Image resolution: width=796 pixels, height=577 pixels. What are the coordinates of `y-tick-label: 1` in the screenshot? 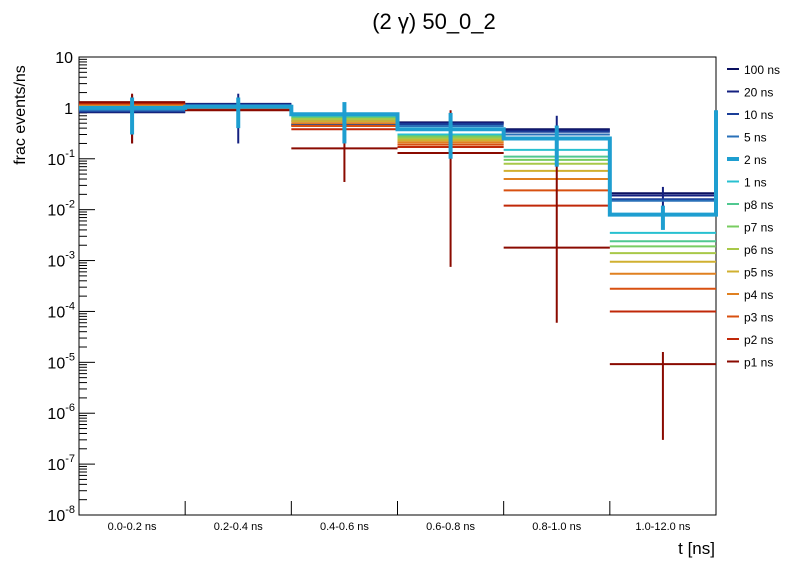 It's located at (68, 109).